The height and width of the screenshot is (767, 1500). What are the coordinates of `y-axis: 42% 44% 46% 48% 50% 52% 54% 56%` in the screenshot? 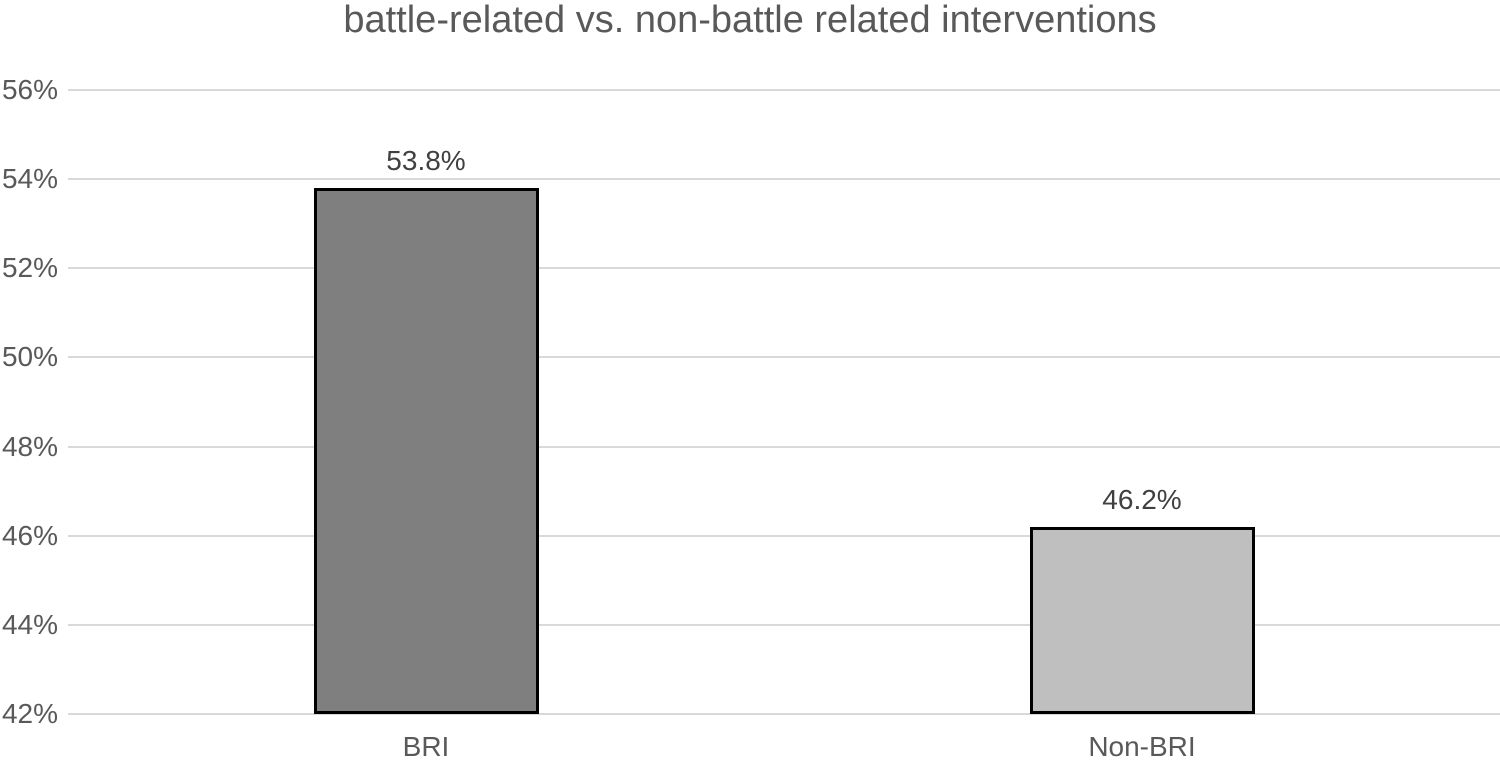 It's located at (29, 383).